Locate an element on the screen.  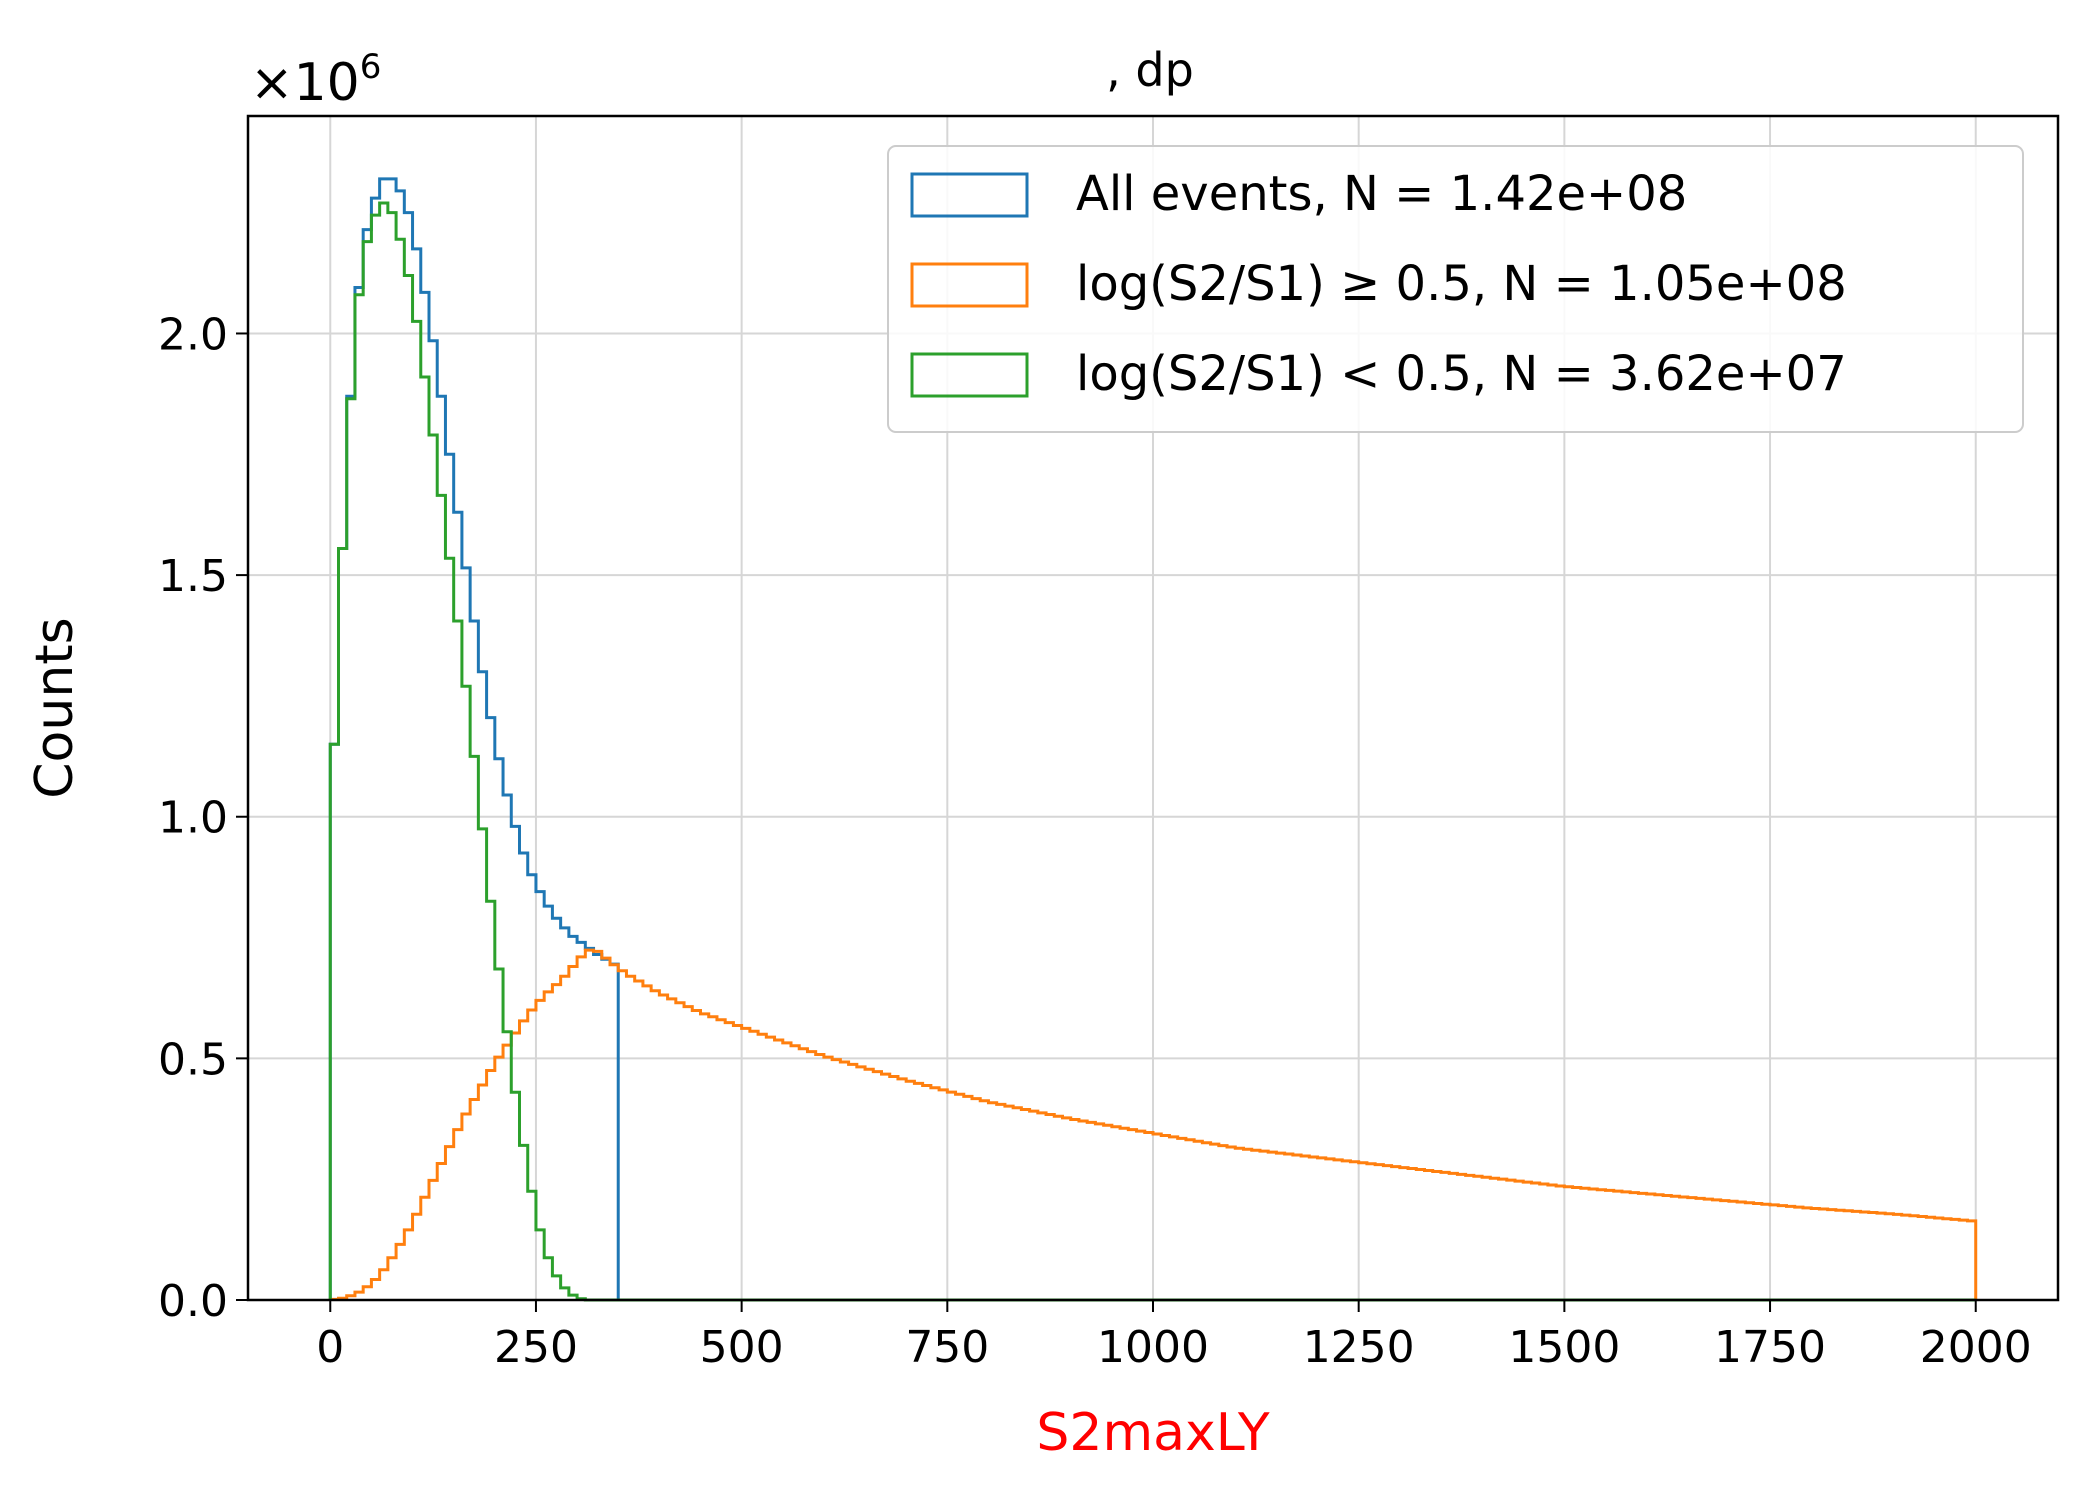
x-tick-label: 750 is located at coordinates (947, 1347).